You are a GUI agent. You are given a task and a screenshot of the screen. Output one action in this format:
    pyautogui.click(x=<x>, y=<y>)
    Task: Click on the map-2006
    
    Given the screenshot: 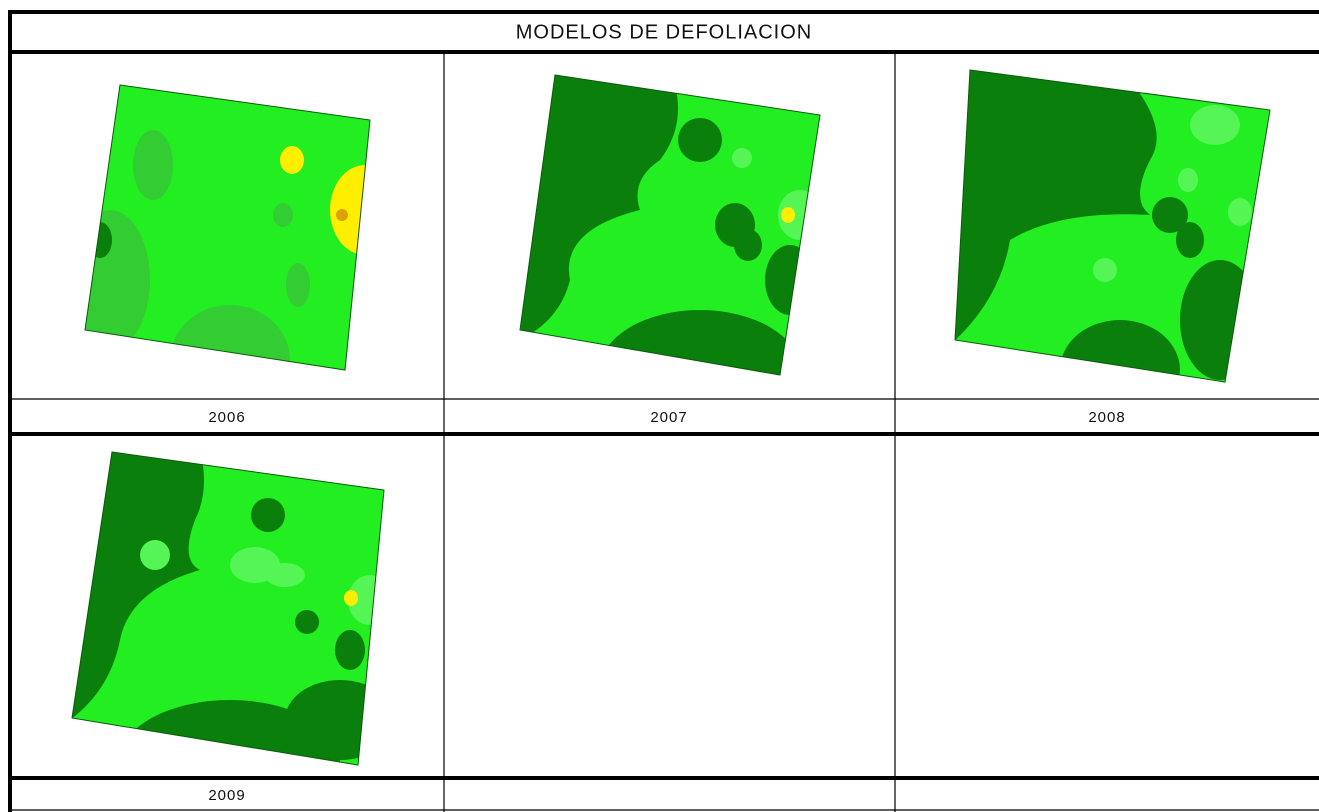 What is the action you would take?
    pyautogui.click(x=227, y=227)
    